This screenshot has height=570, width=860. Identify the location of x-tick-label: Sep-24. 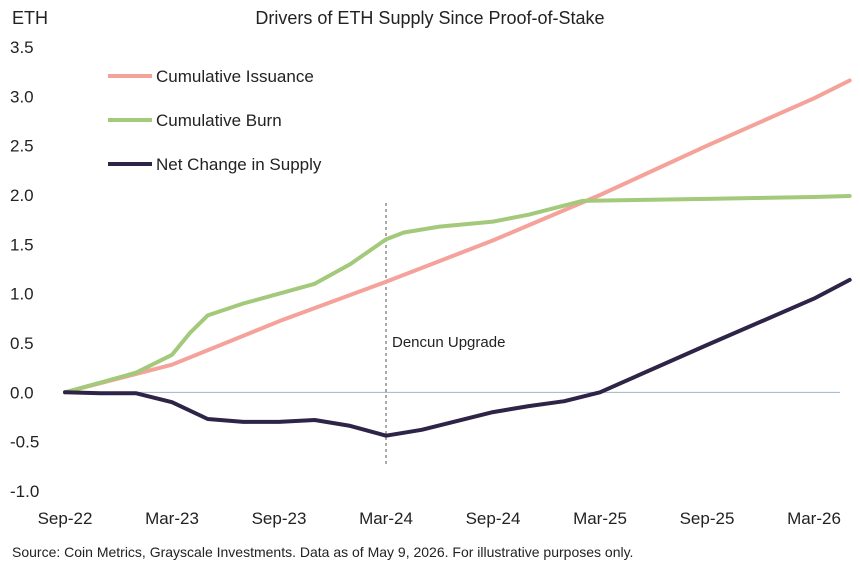
(493, 518).